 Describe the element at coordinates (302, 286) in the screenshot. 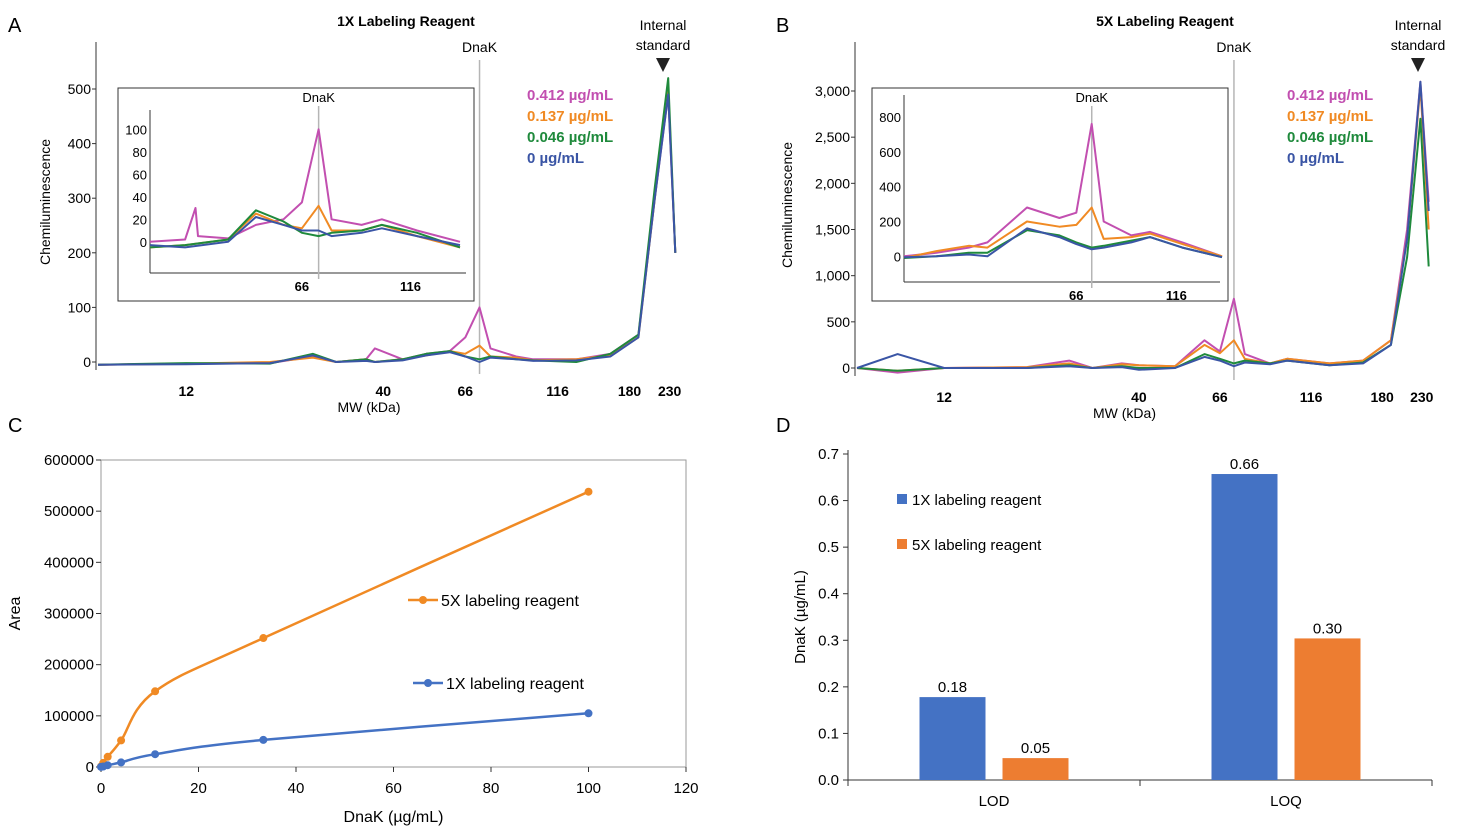

I see `inset-x-tick-label: 66` at that location.